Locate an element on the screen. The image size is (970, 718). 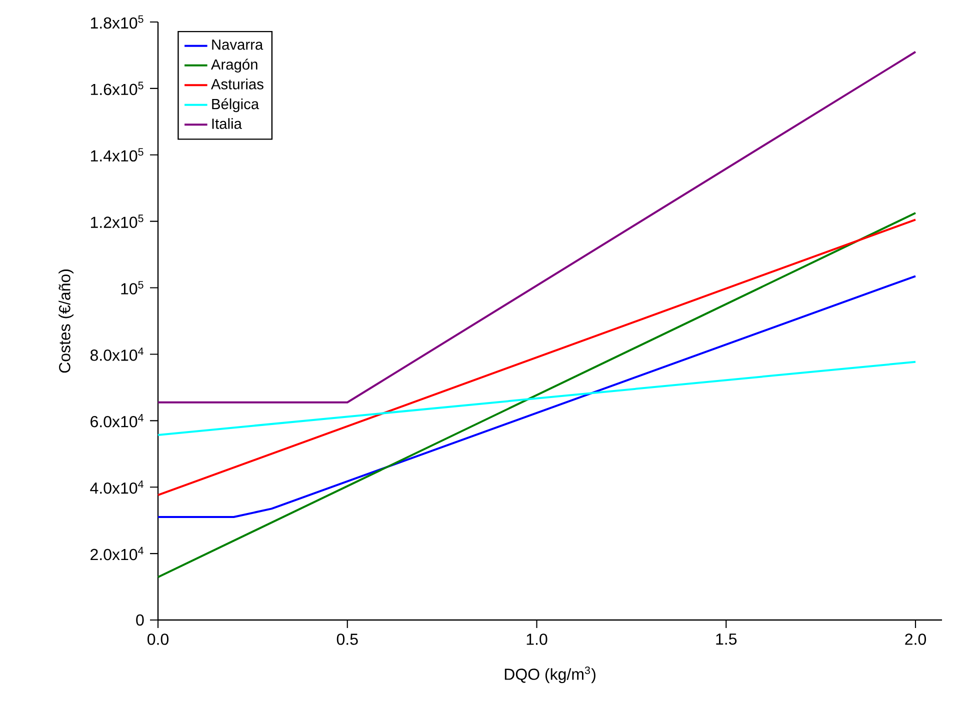
x-tick-label: 2.0 is located at coordinates (915, 639).